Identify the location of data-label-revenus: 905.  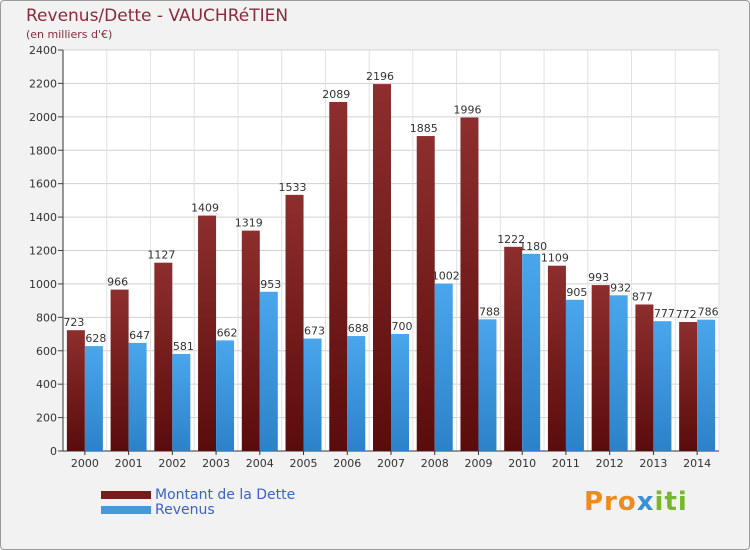
(576, 292).